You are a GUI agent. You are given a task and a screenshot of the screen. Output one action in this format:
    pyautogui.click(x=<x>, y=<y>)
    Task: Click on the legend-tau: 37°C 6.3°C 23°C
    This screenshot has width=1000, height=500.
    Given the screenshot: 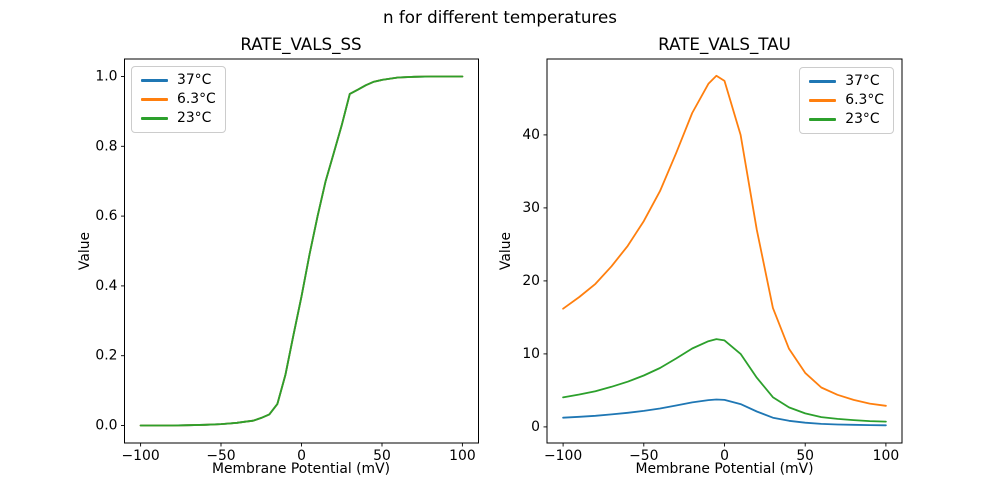 What is the action you would take?
    pyautogui.click(x=846, y=100)
    